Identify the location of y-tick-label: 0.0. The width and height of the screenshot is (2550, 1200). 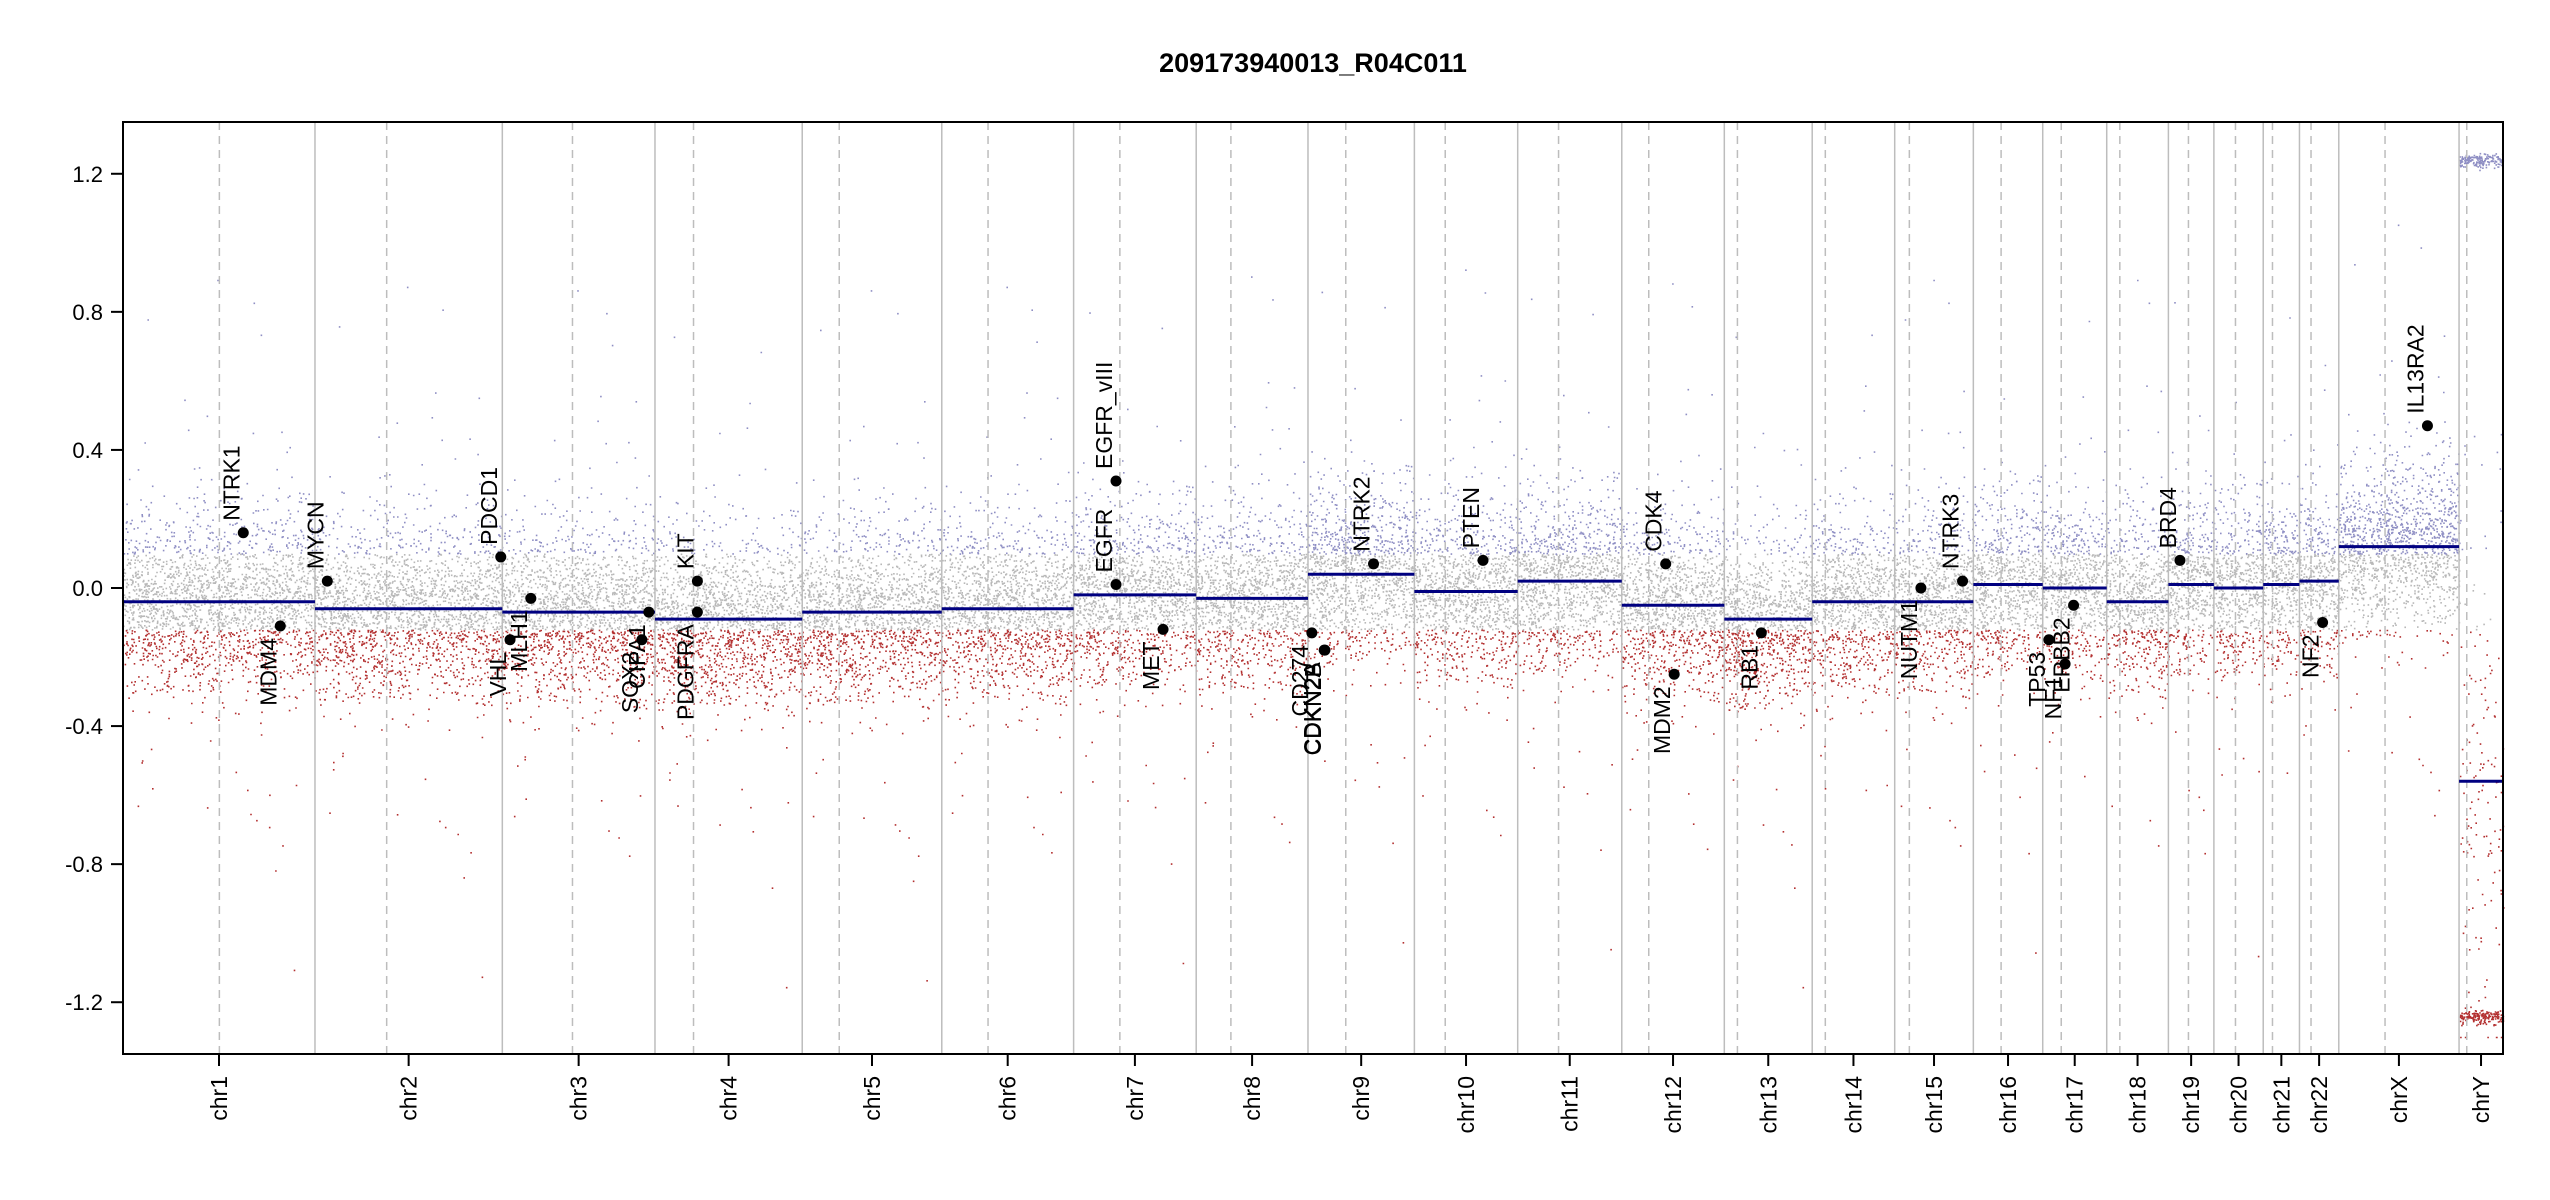
(87, 588).